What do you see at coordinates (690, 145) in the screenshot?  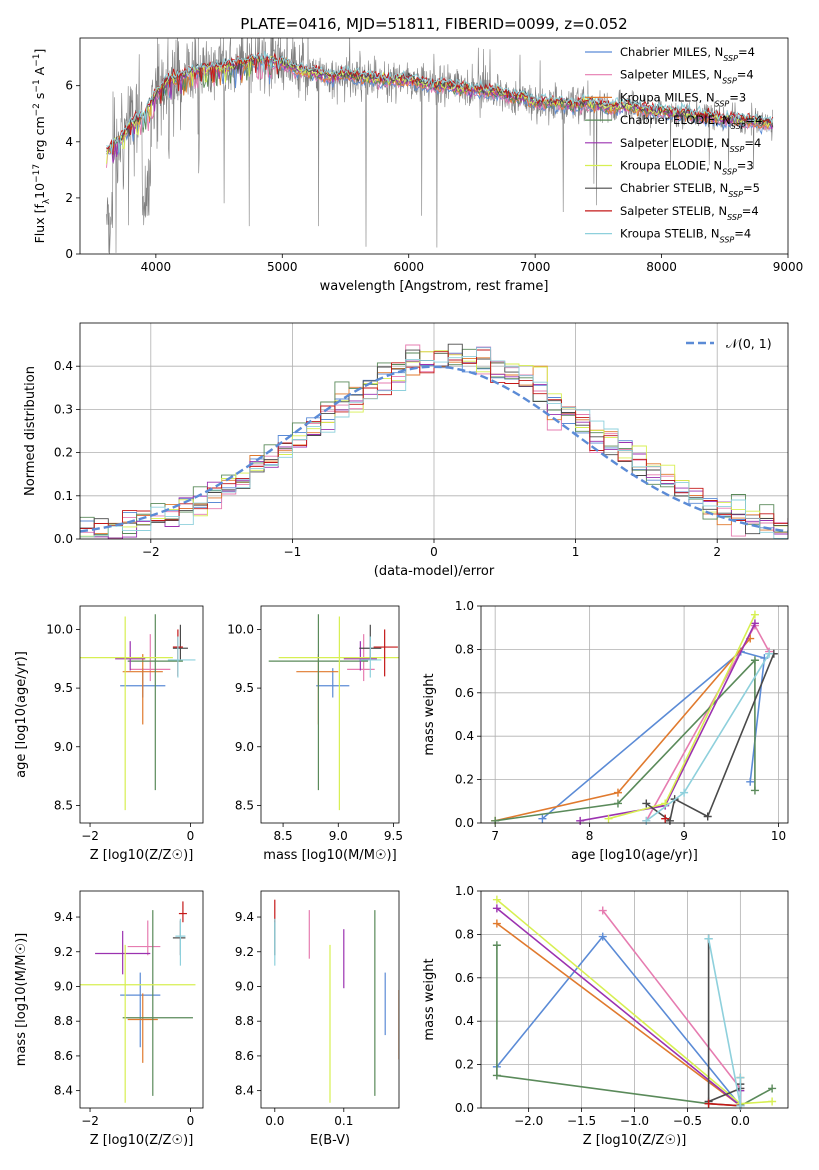 I see `legend-label: Salpeter ELODIE, NSSP=4` at bounding box center [690, 145].